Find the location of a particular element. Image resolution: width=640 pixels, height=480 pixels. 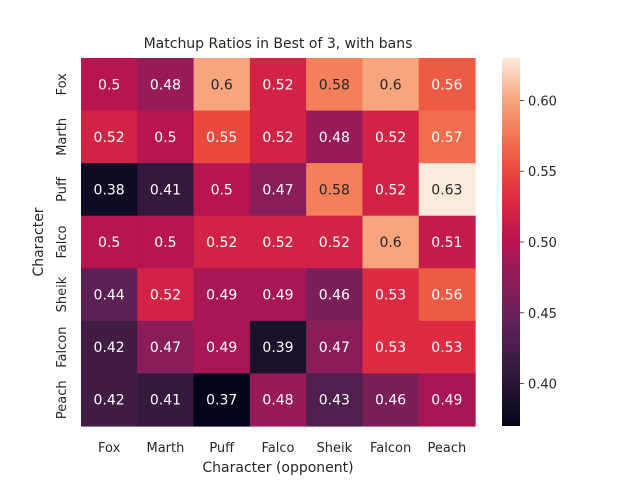

cell-value-label: 0.43 is located at coordinates (334, 401).